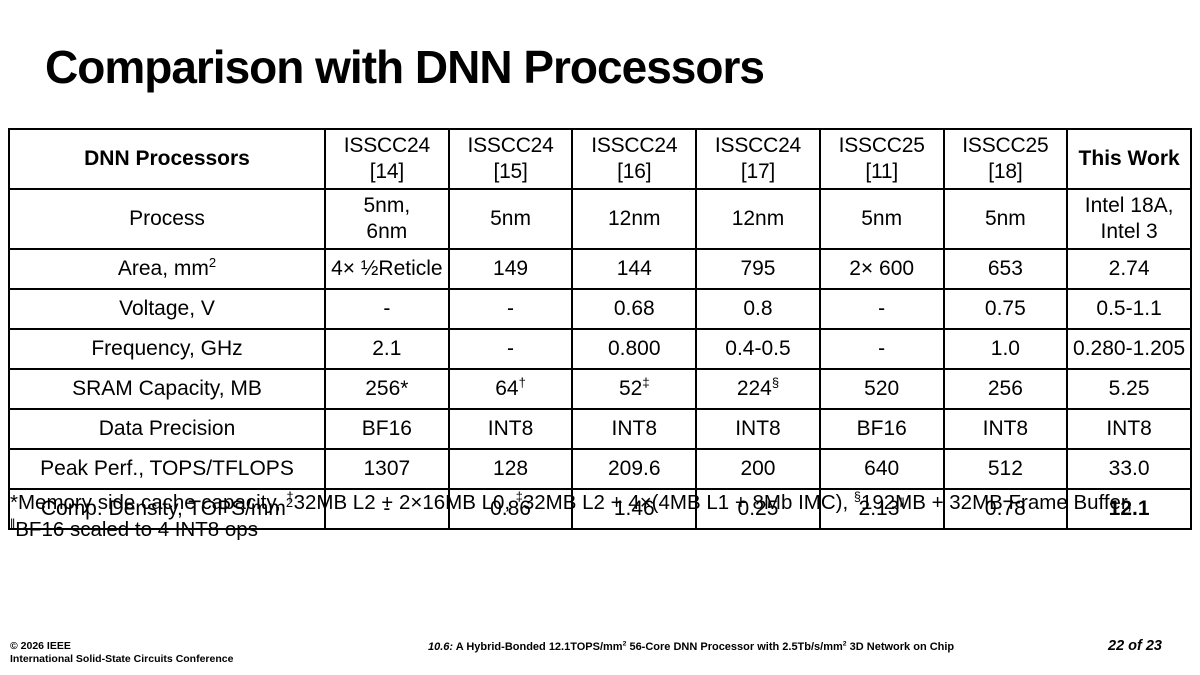 Image resolution: width=1200 pixels, height=675 pixels. What do you see at coordinates (758, 389) in the screenshot?
I see `table-cell: 224§` at bounding box center [758, 389].